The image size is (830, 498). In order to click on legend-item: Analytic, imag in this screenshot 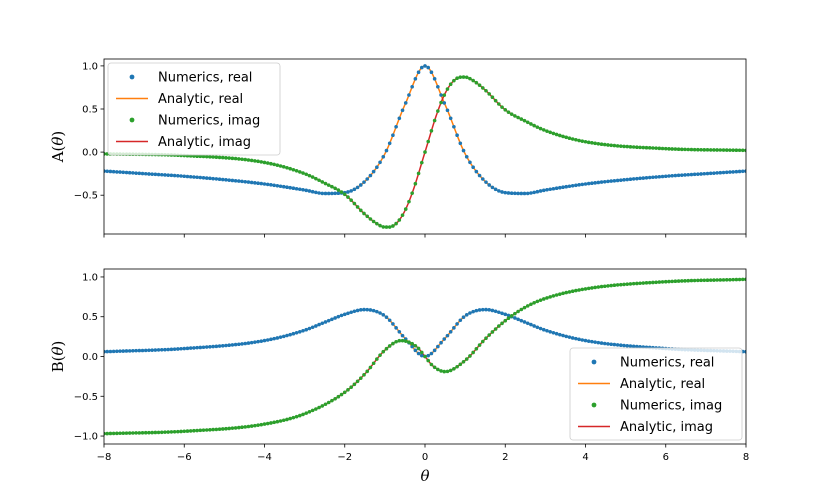, I will do `click(645, 427)`.